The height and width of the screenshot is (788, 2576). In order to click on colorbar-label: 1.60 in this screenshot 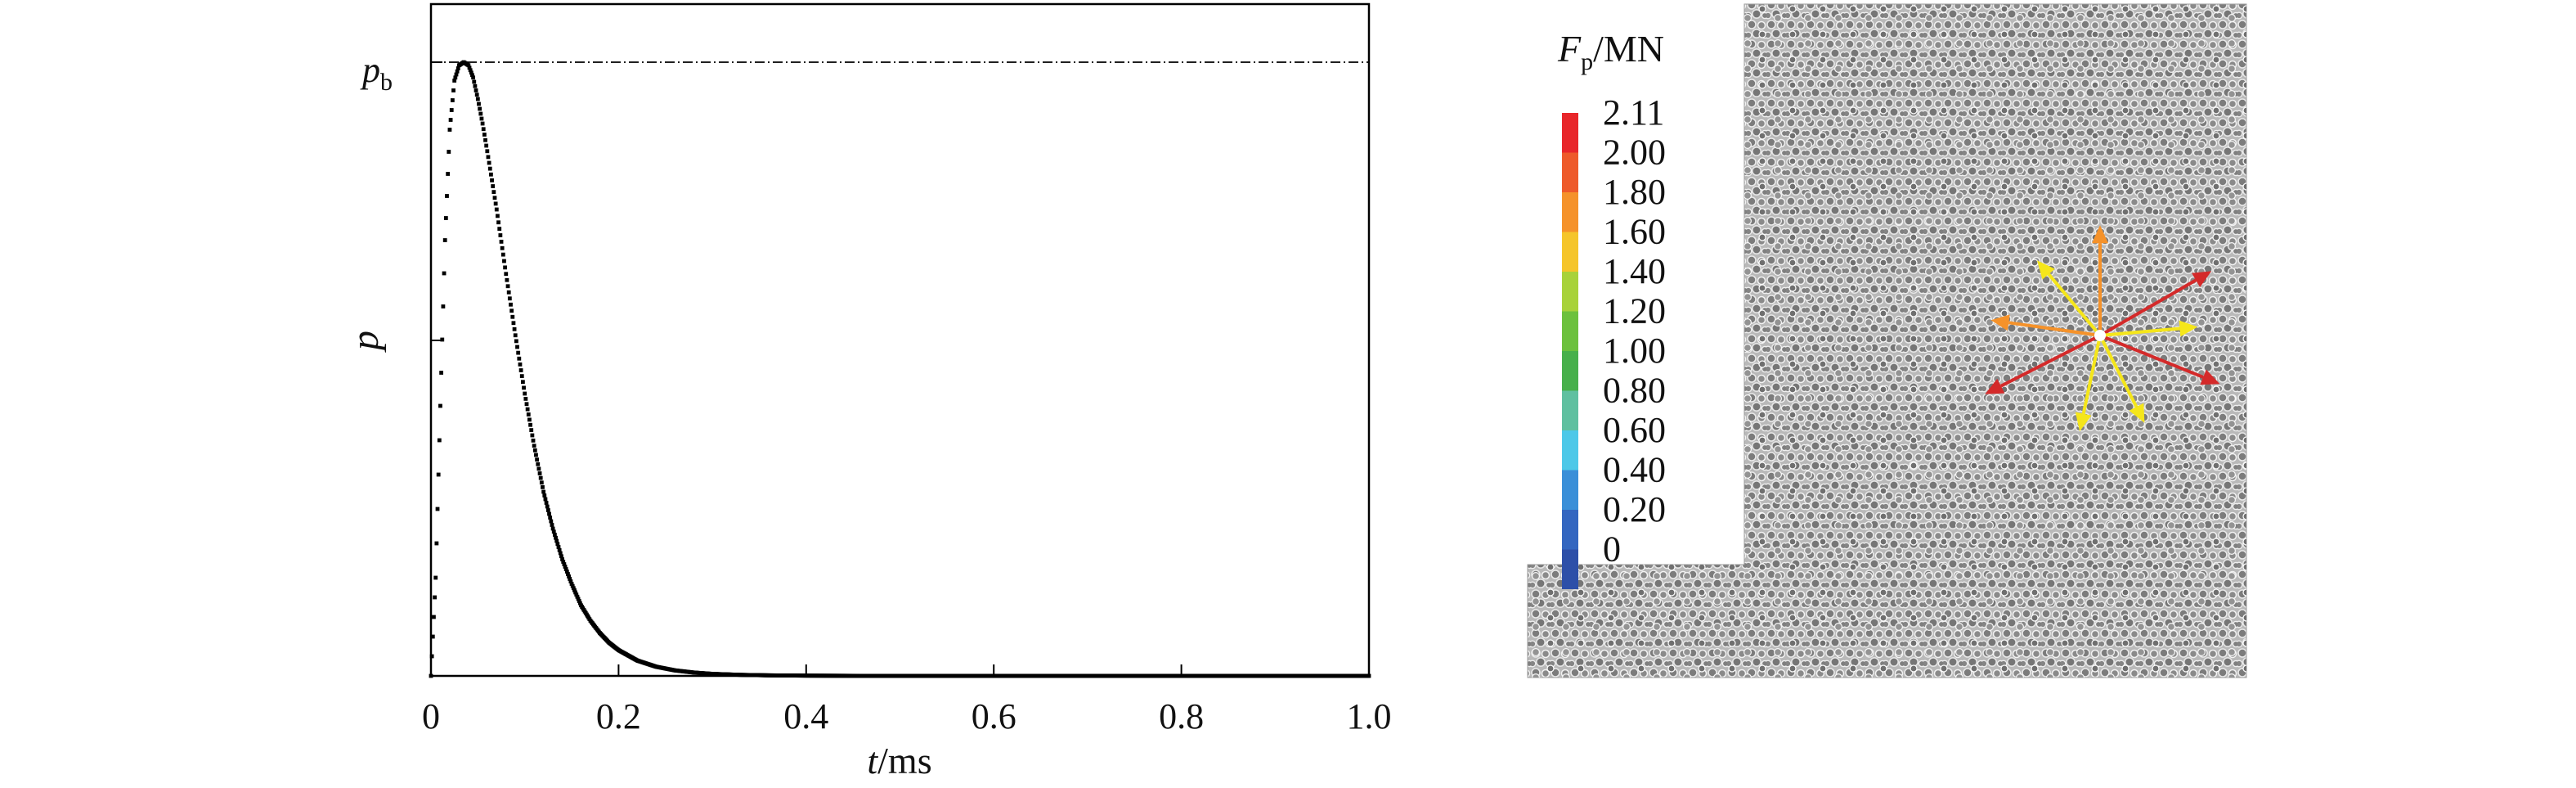, I will do `click(1634, 232)`.